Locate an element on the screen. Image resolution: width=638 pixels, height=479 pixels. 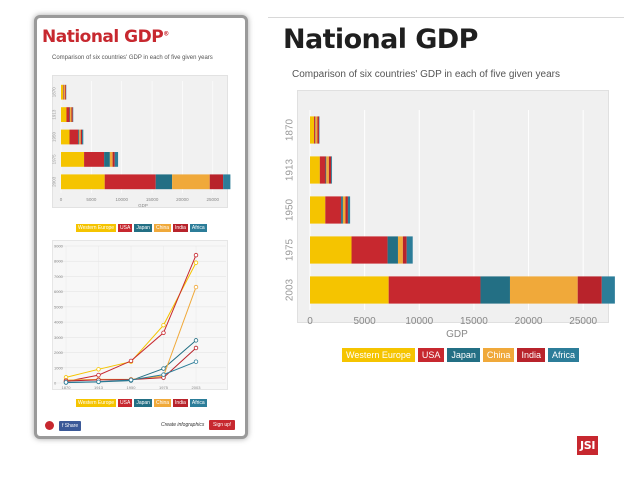
main-bar-2003-usa is located at coordinates (434, 290).